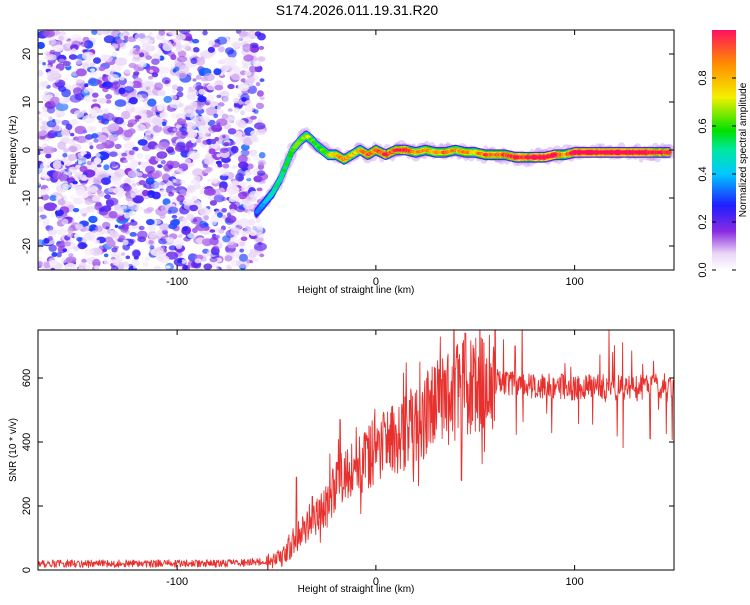 This screenshot has height=605, width=750. I want to click on spectrogram-noise, so click(153, 150).